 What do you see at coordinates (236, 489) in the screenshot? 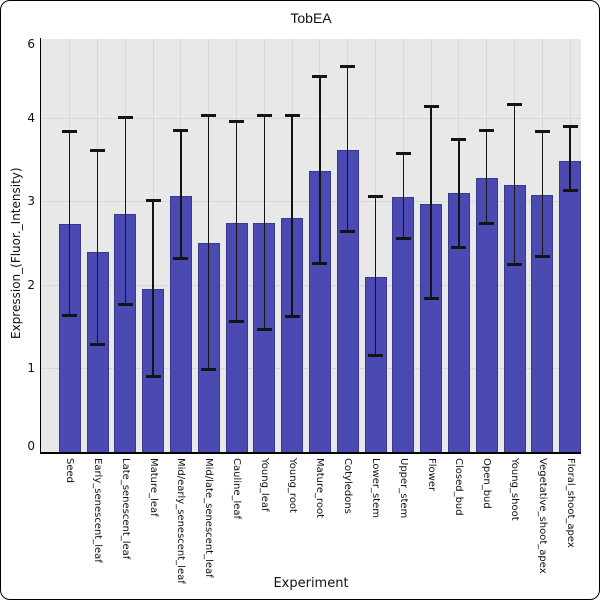
I see `x-tick-label: Cauline_leaf` at bounding box center [236, 489].